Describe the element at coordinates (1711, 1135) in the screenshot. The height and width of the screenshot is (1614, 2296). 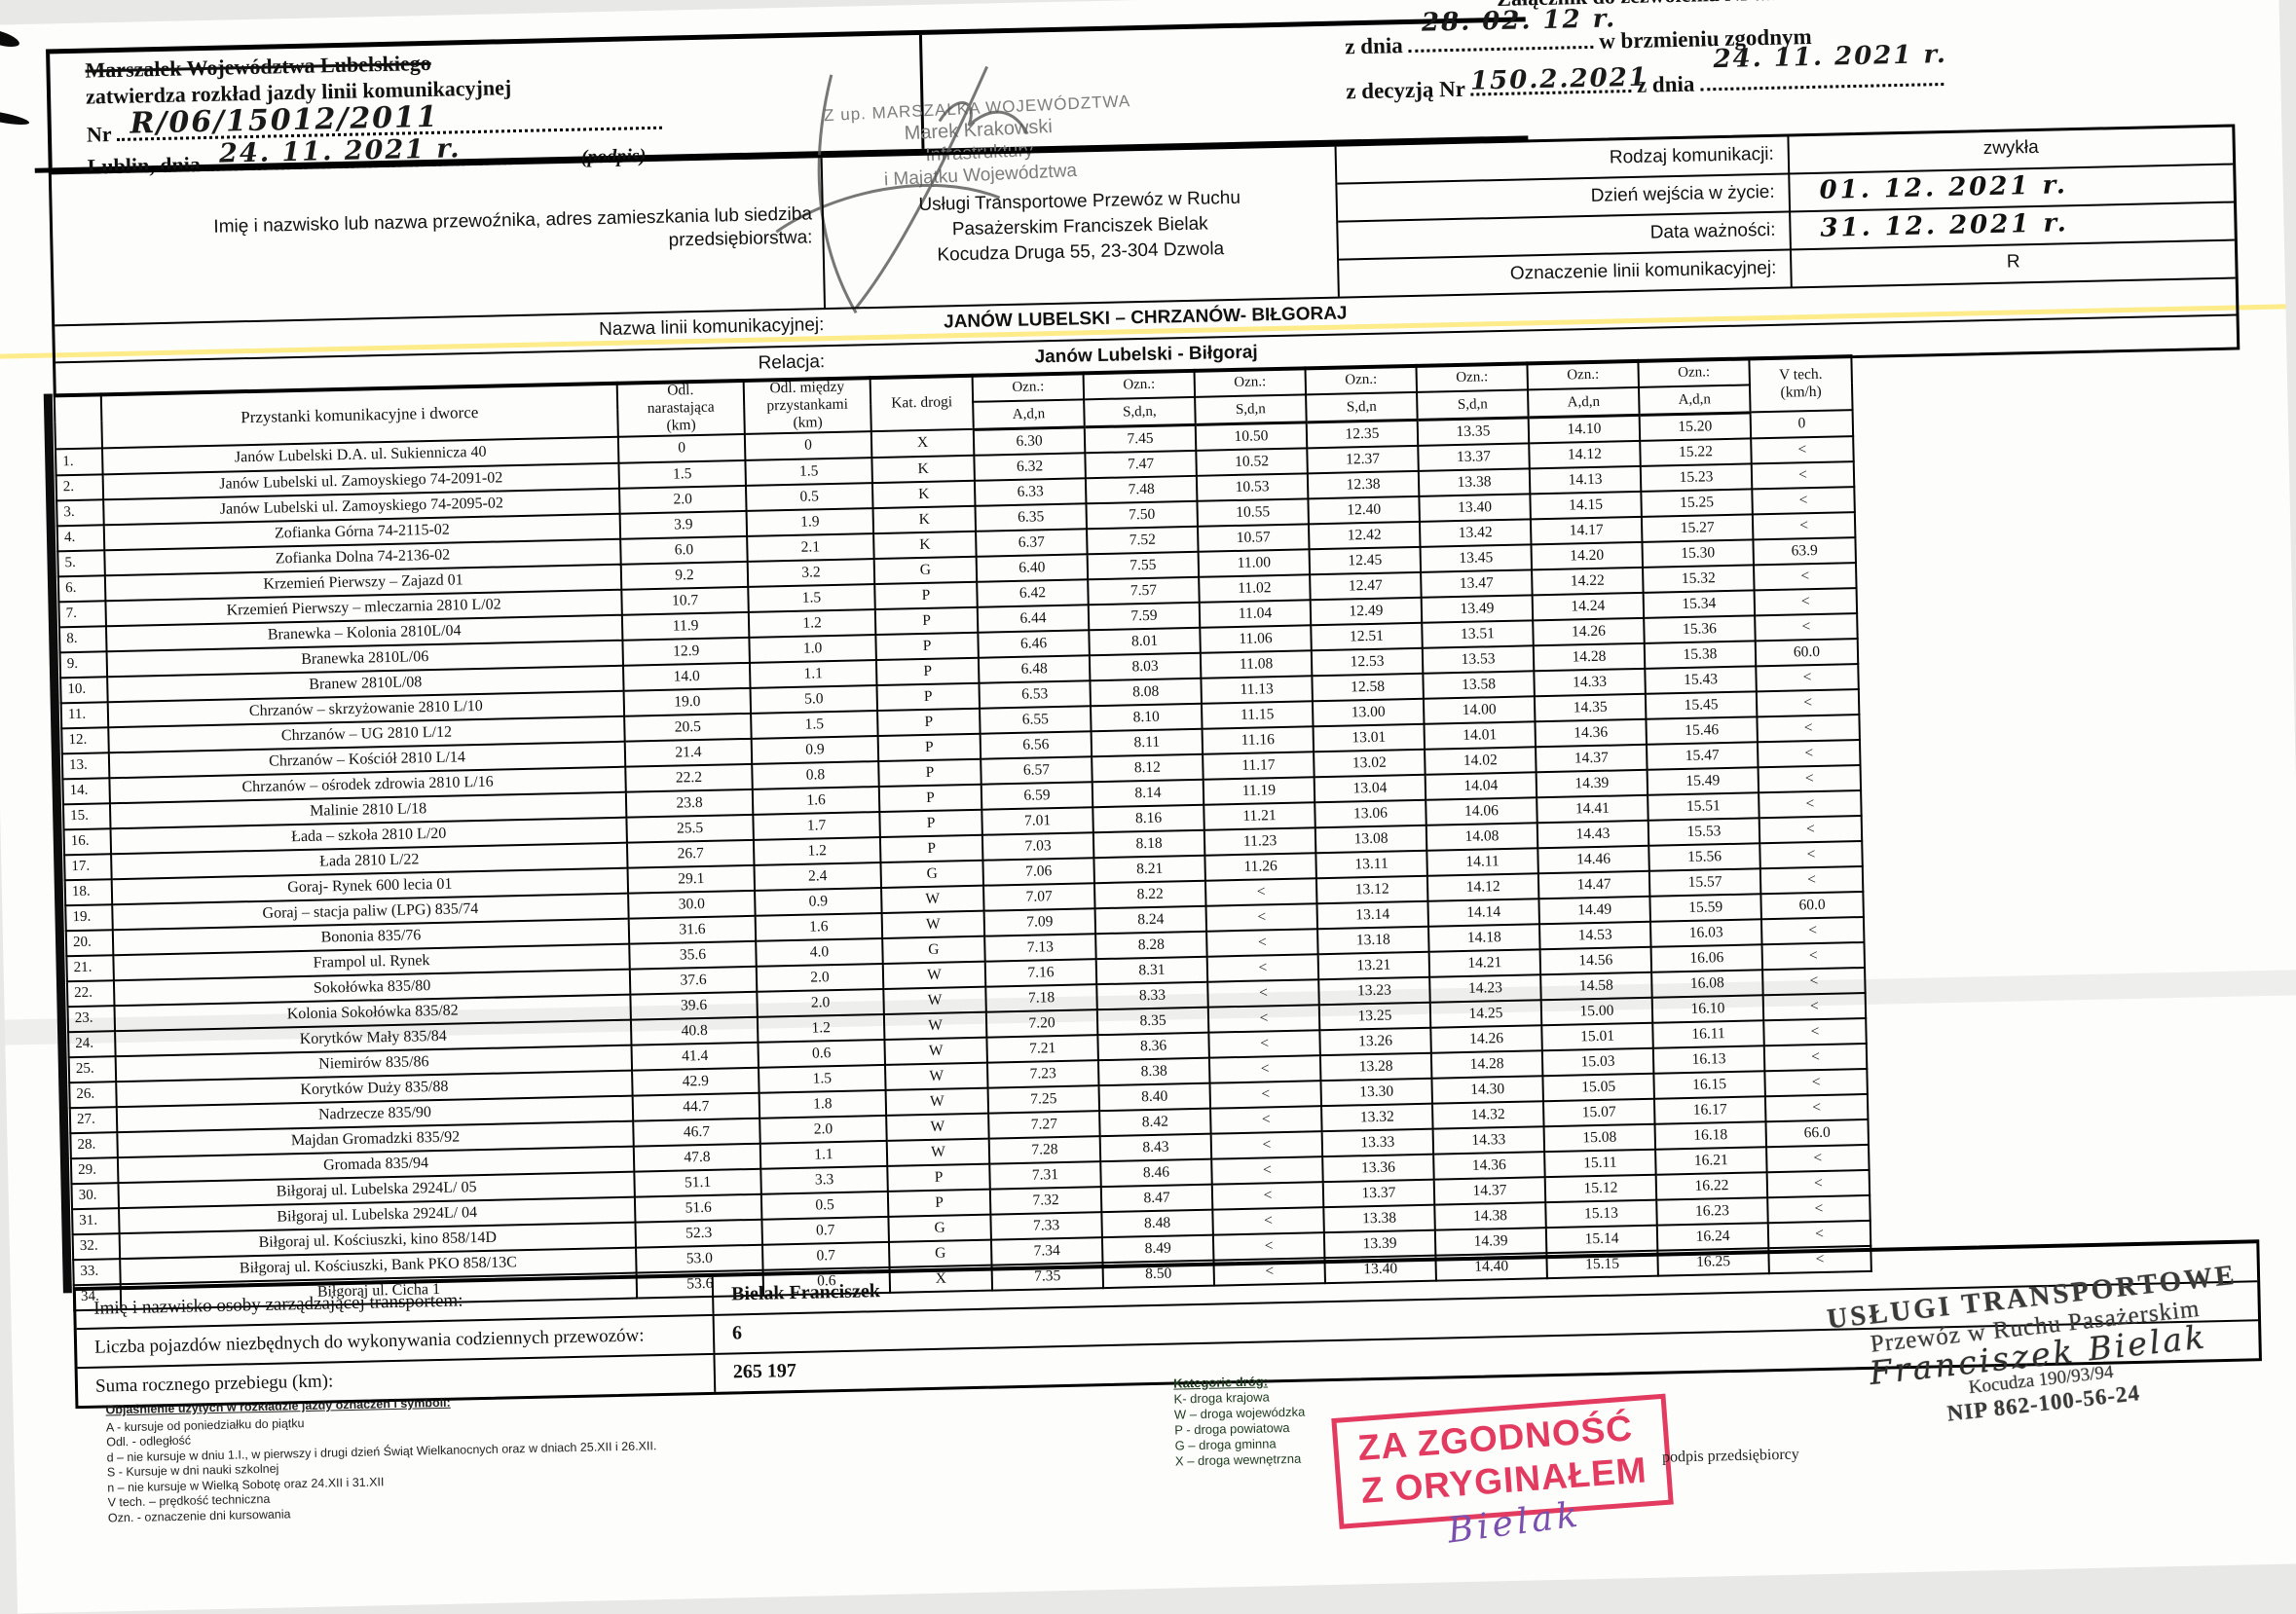
I see `time: 16.18` at that location.